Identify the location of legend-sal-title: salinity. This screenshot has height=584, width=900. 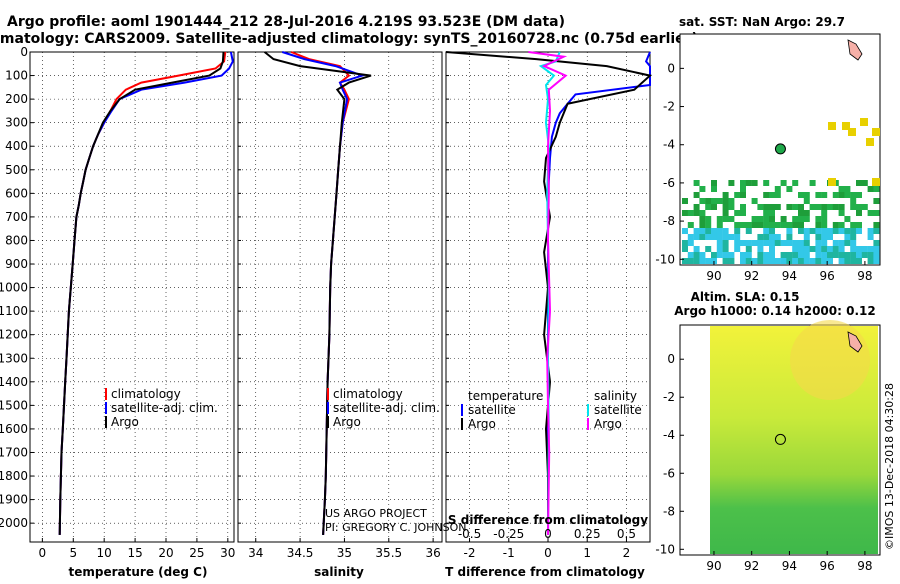
(615, 396).